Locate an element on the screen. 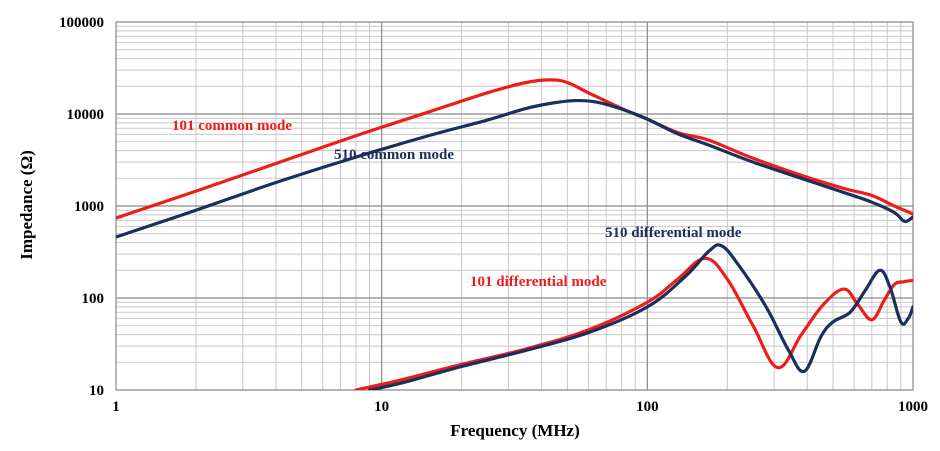  x-tick-label: 10 is located at coordinates (381, 407).